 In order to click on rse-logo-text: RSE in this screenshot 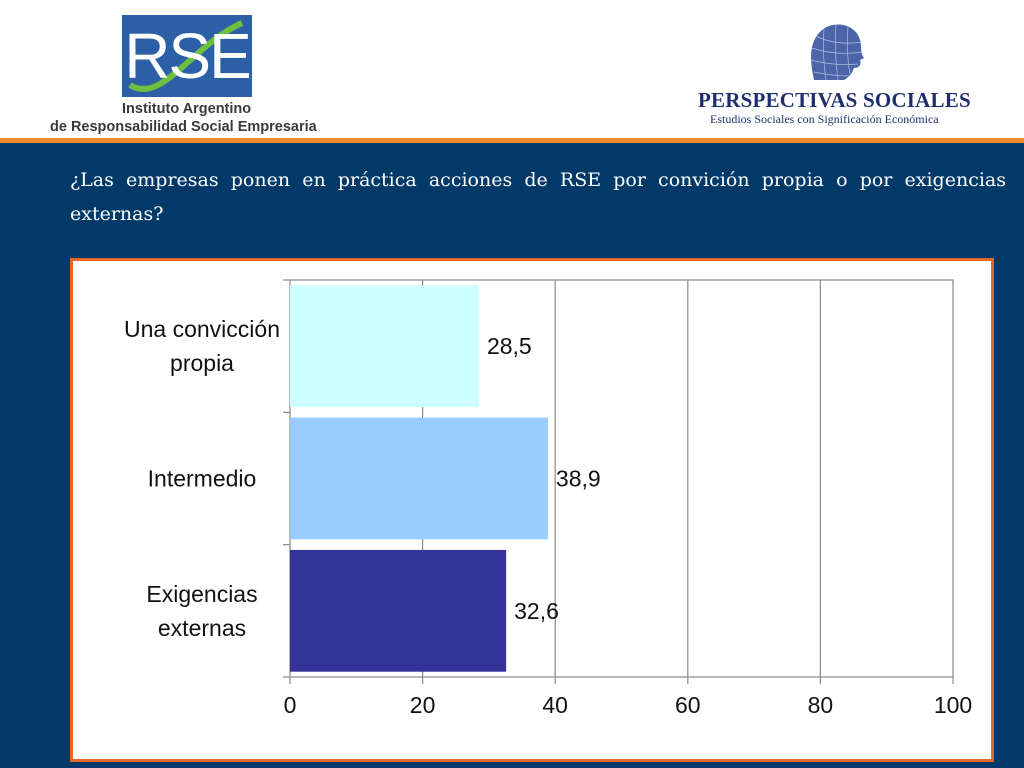, I will do `click(188, 56)`.